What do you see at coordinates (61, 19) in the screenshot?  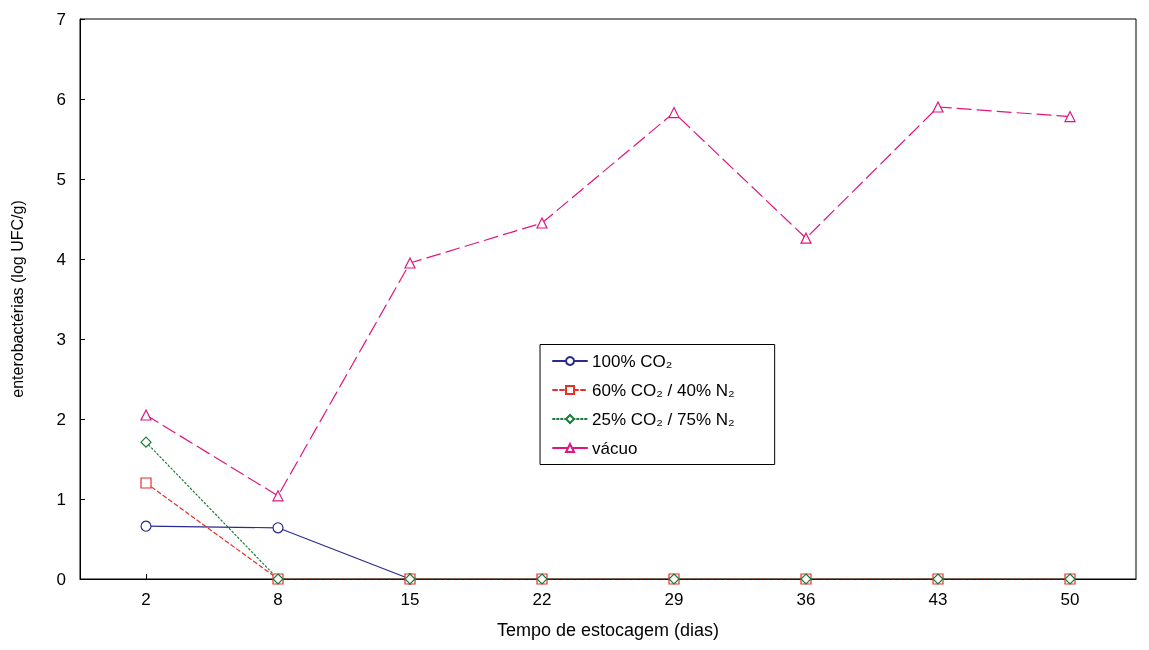 I see `y-tick-label: 7` at bounding box center [61, 19].